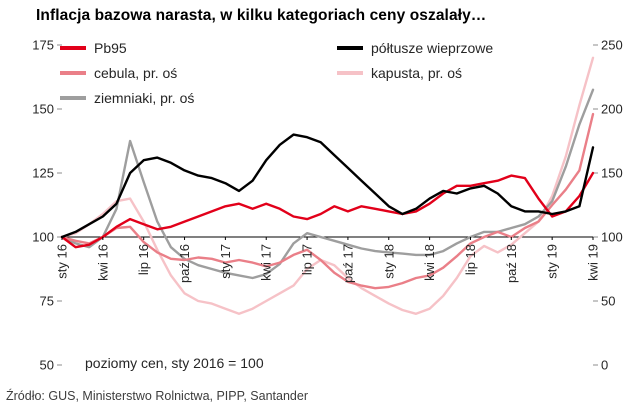 The width and height of the screenshot is (636, 419). Describe the element at coordinates (612, 109) in the screenshot. I see `right-axis-tick-label: 200` at that location.